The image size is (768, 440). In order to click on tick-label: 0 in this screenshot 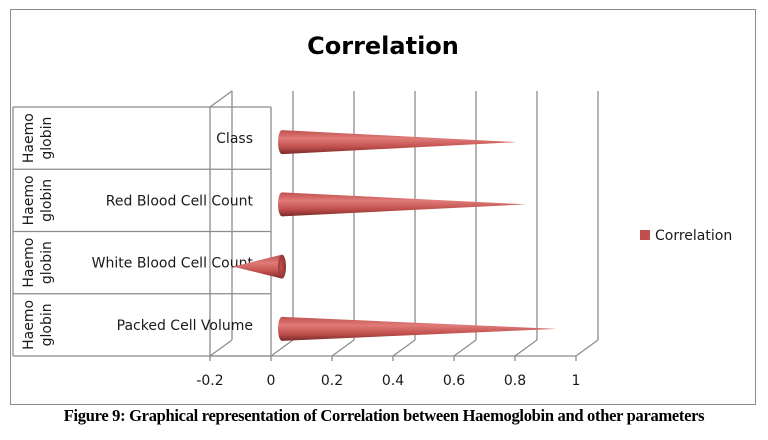, I will do `click(271, 381)`.